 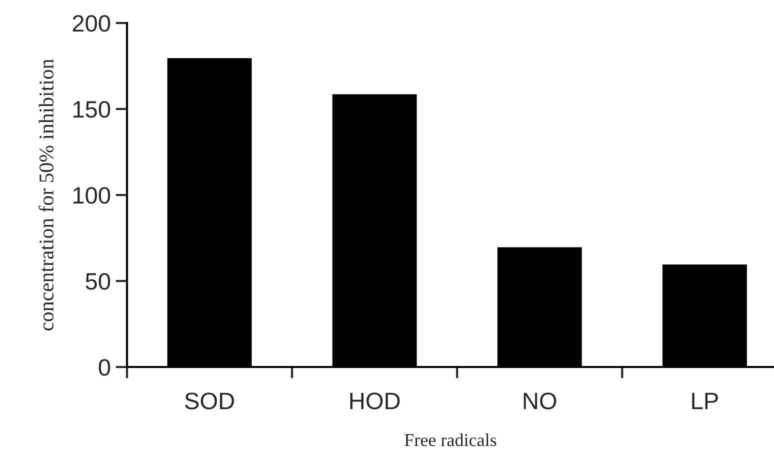 I want to click on x-tick-label: NO, so click(x=540, y=401).